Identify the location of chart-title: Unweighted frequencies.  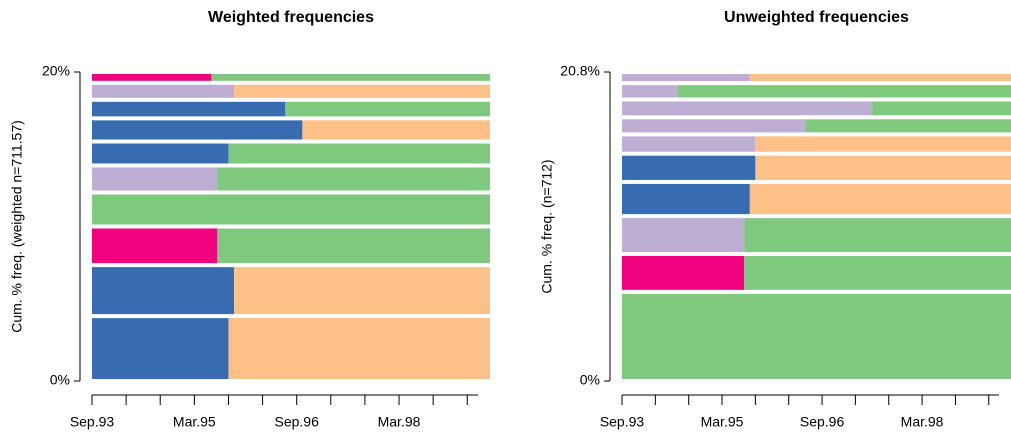
(816, 17).